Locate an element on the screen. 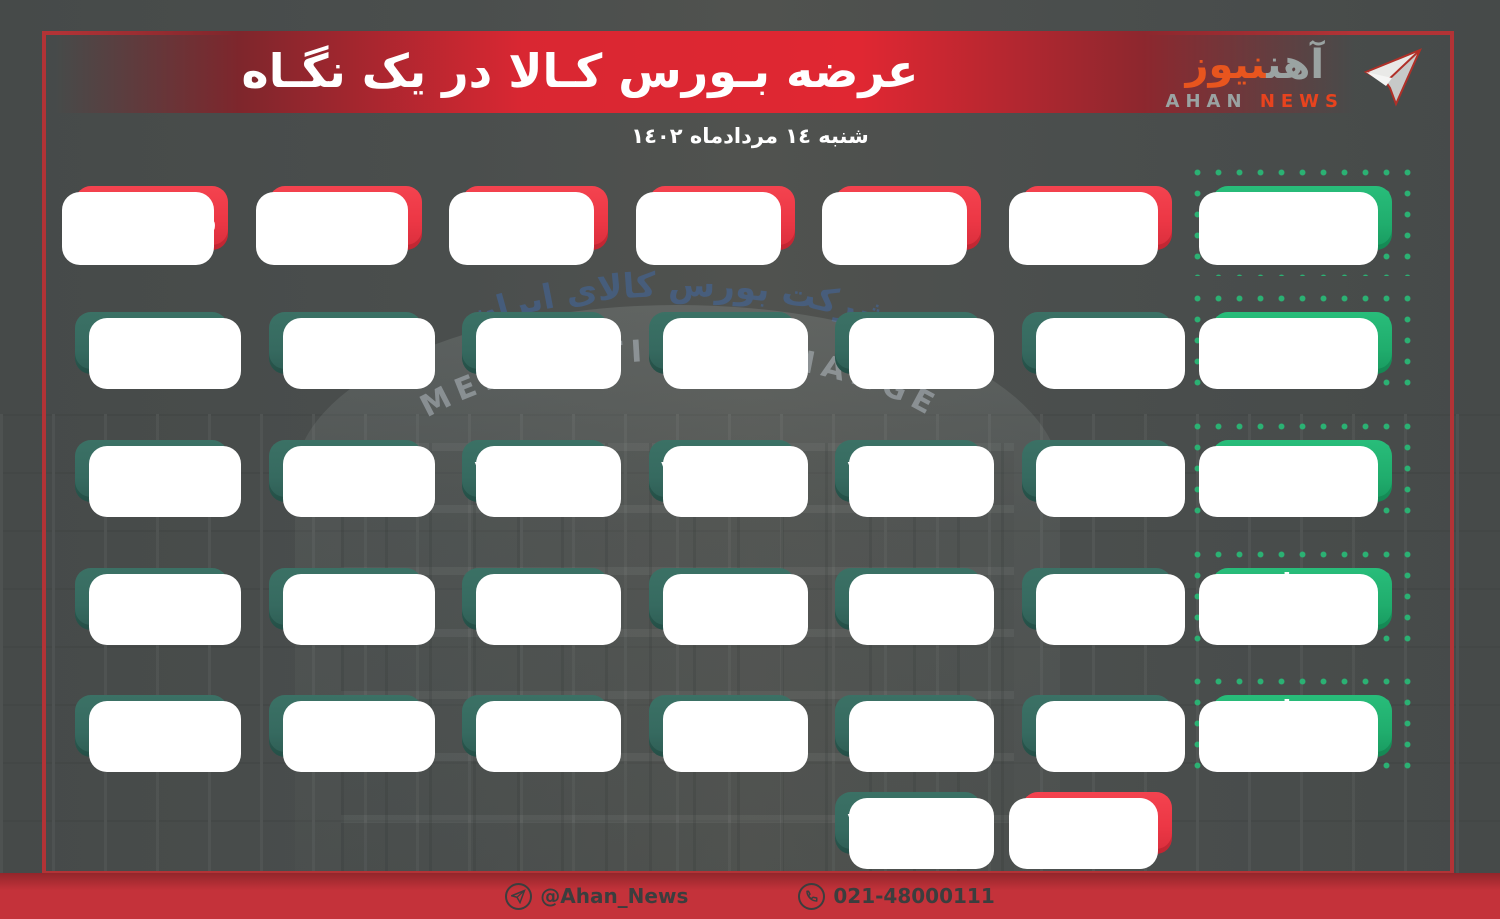 This screenshot has width=1500, height=919. page-title: عرضه بـورس کـالا در یک نگـاه is located at coordinates (580, 71).